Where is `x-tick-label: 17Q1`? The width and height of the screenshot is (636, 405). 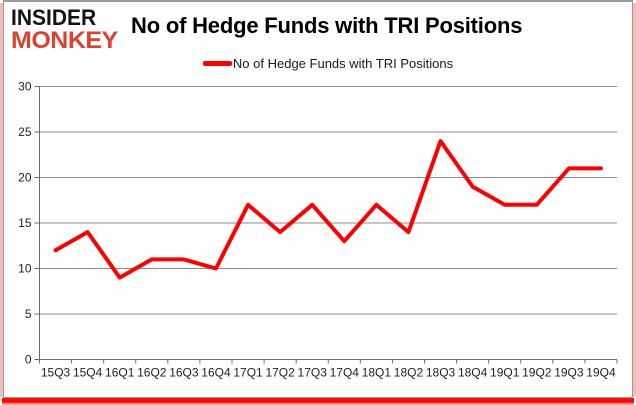
x-tick-label: 17Q1 is located at coordinates (248, 373).